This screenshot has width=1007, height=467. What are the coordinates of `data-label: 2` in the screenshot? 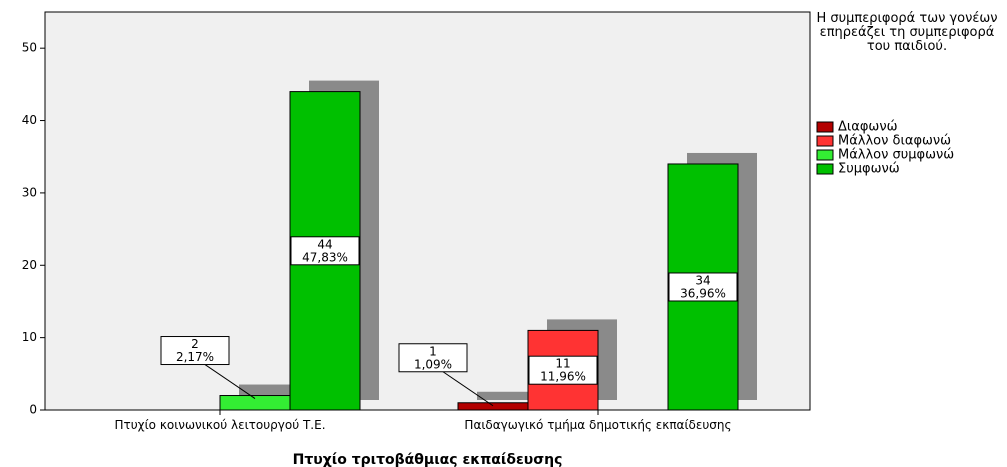 It's located at (195, 344).